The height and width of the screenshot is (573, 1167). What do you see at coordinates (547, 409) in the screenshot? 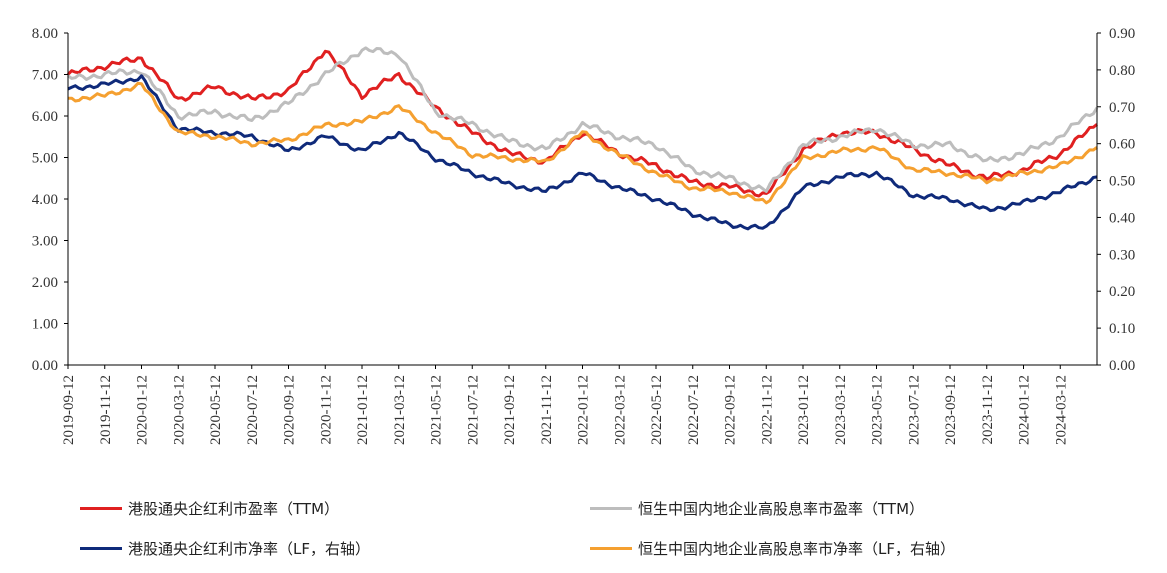
I see `x-tick-label: 2021-11-12` at bounding box center [547, 409].